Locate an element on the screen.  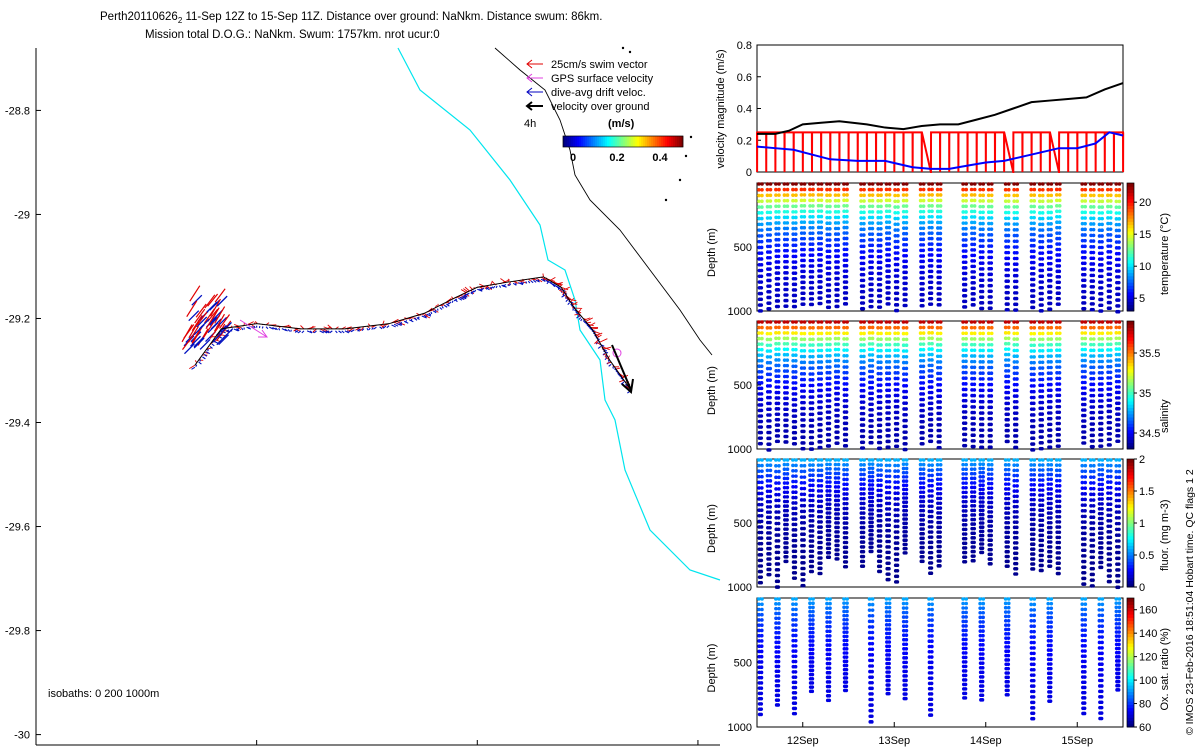
legend-arrowhead is located at coordinates (529, 106).